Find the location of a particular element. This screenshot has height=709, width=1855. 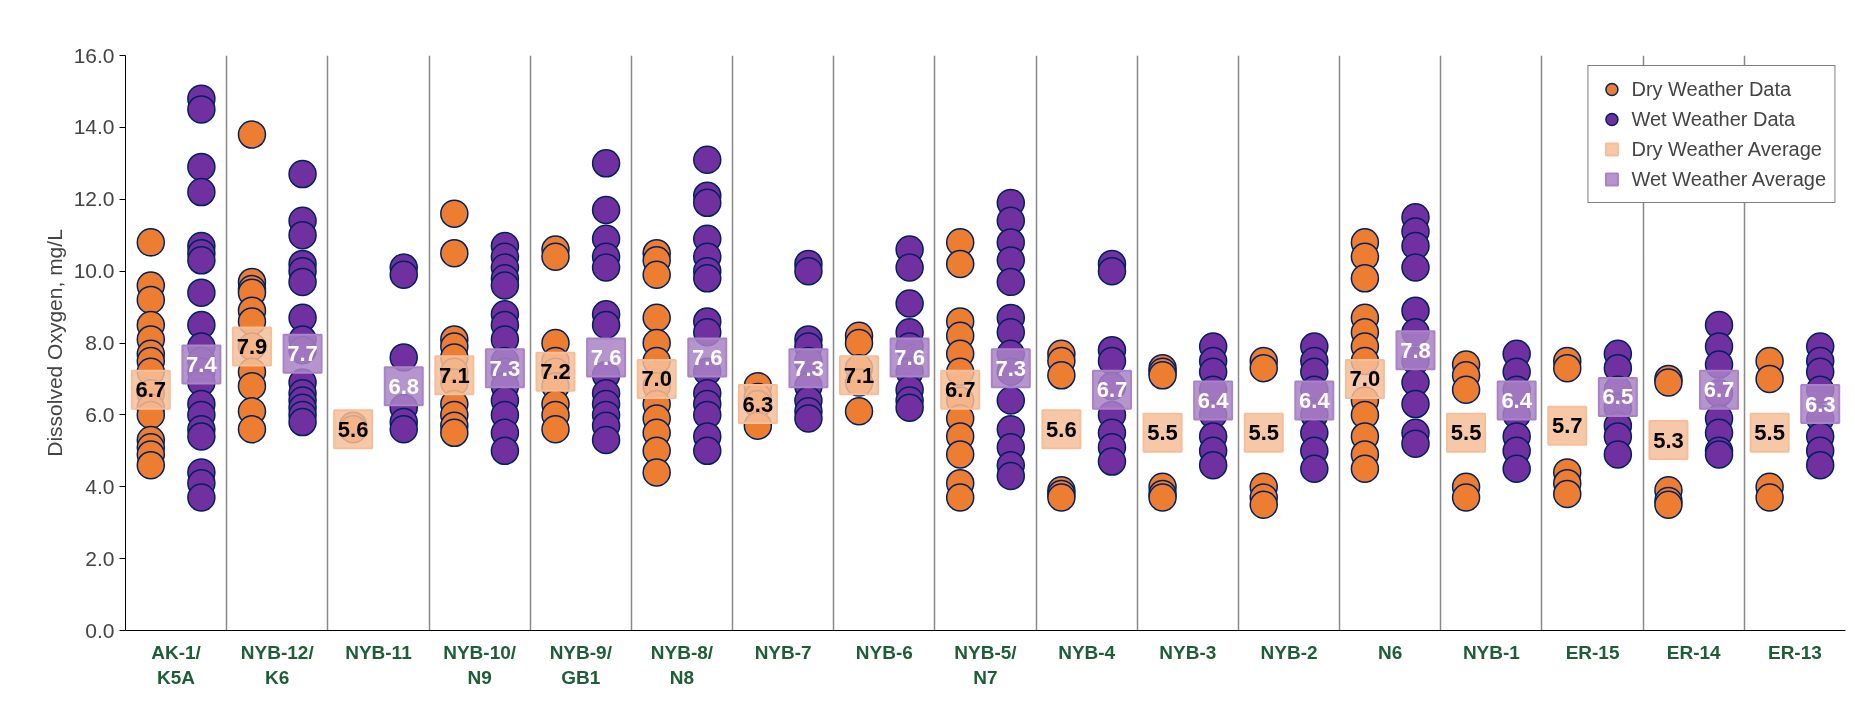

y-tick-label: 14.0 is located at coordinates (94, 127).